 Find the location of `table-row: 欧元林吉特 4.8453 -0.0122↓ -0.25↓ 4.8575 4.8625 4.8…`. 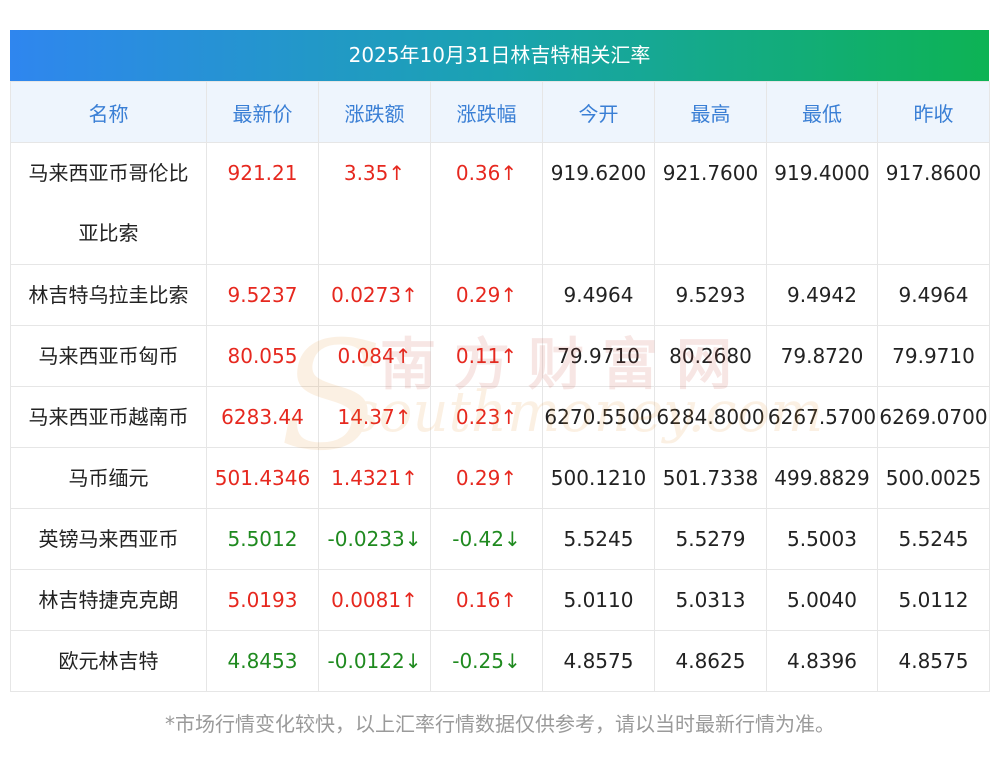

table-row: 欧元林吉特 4.8453 -0.0122↓ -0.25↓ 4.8575 4.8625 4.8… is located at coordinates (500, 661).